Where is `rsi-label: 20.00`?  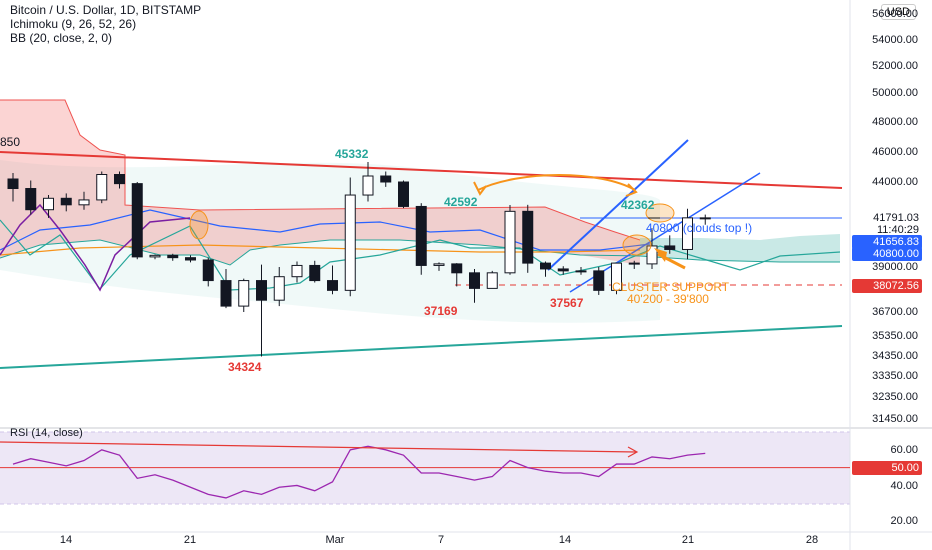
rsi-label: 20.00 is located at coordinates (904, 521).